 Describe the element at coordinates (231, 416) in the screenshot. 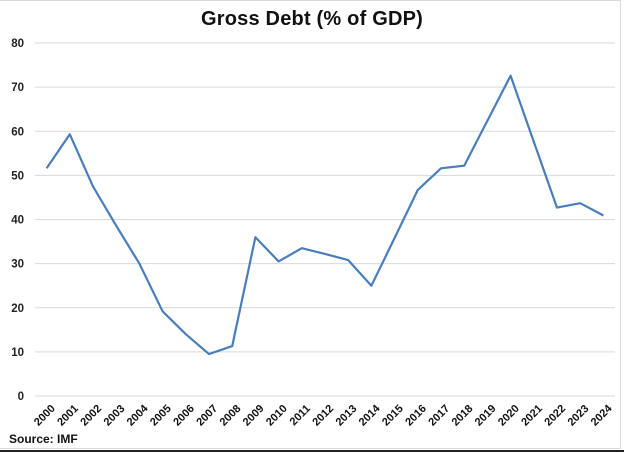

I see `x-tick-label: 2008` at that location.